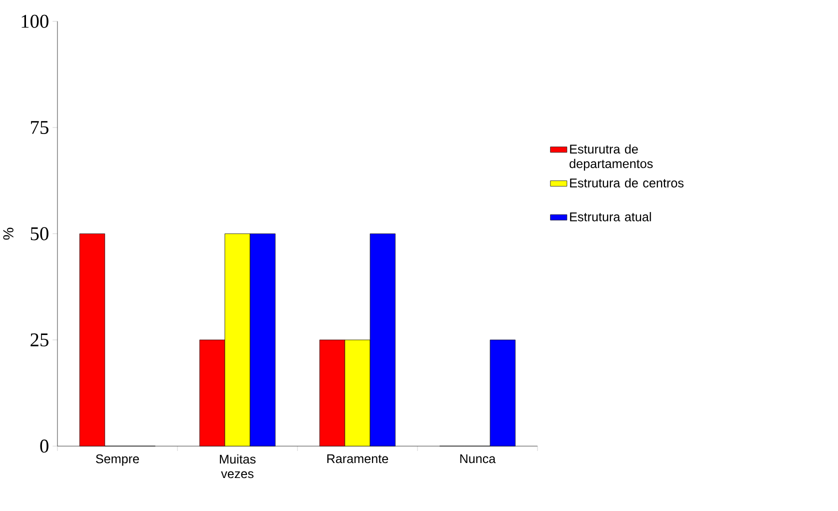 The image size is (838, 511). I want to click on y-tick-label: 75, so click(39, 127).